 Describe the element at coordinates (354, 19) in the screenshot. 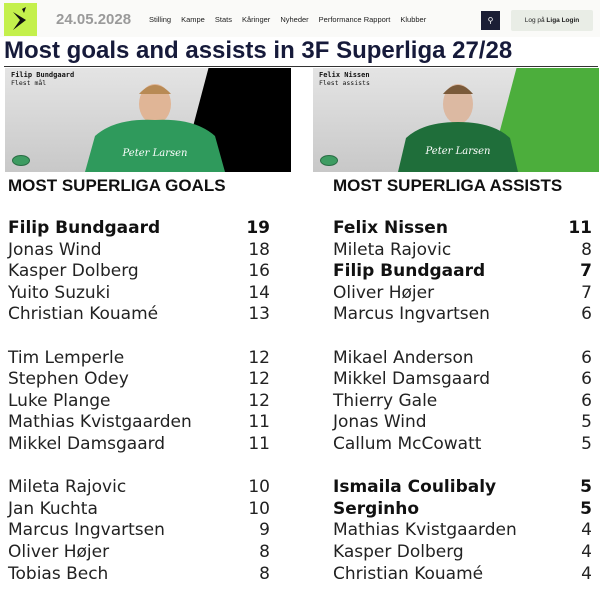

I see `nav-performance-rapport: Performance Rapport` at that location.